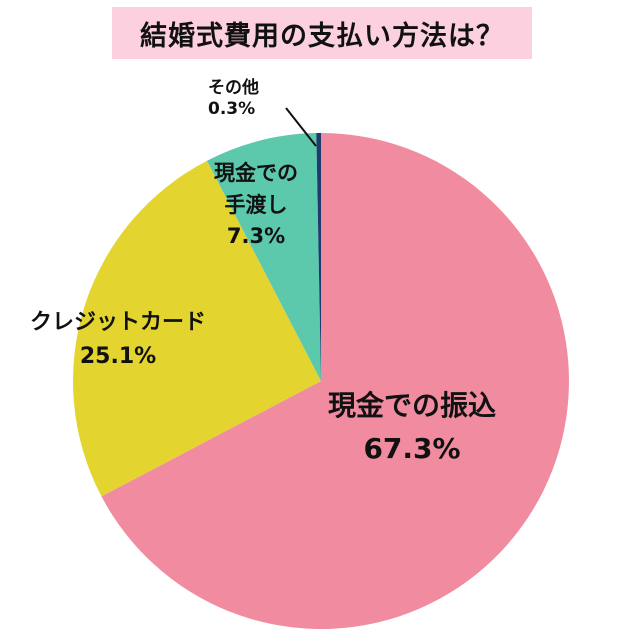 The image size is (640, 640). What do you see at coordinates (256, 173) in the screenshot?
I see `label-cash-hand-line1: 現金での` at bounding box center [256, 173].